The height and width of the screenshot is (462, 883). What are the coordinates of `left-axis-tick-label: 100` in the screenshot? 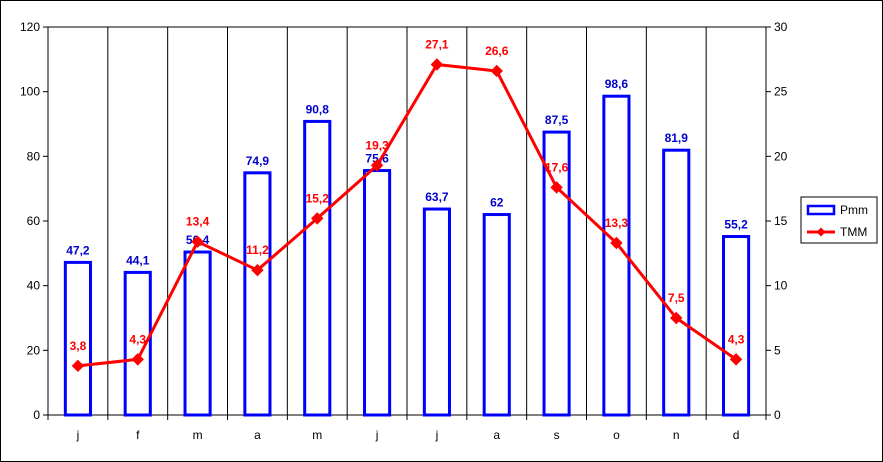 It's located at (30, 92).